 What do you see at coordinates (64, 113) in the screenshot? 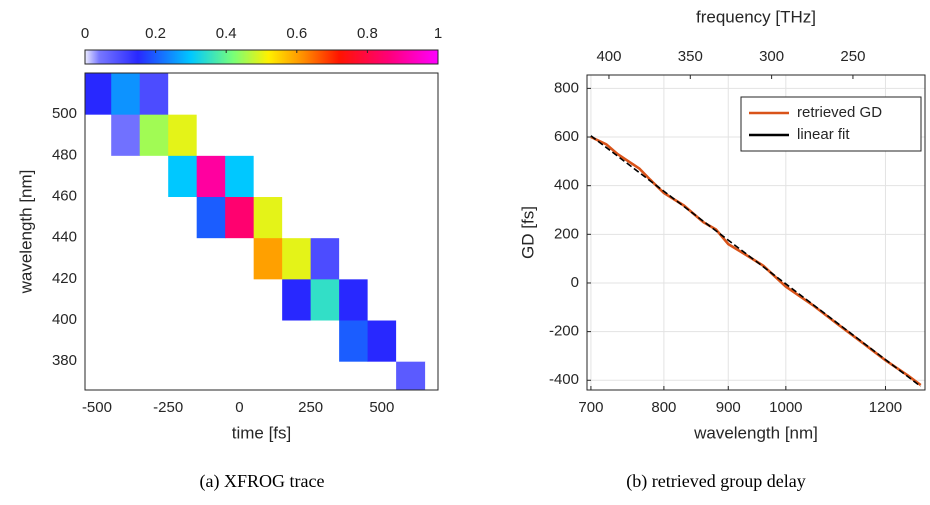
I see `y-tick-label: 500` at bounding box center [64, 113].